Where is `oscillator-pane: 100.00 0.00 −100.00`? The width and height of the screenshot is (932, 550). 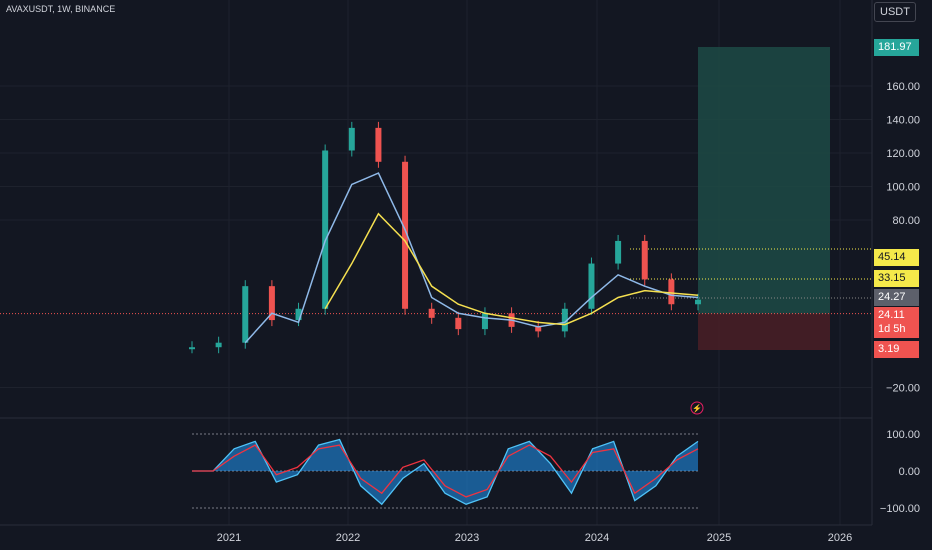 oscillator-pane: 100.00 0.00 −100.00 is located at coordinates (556, 472).